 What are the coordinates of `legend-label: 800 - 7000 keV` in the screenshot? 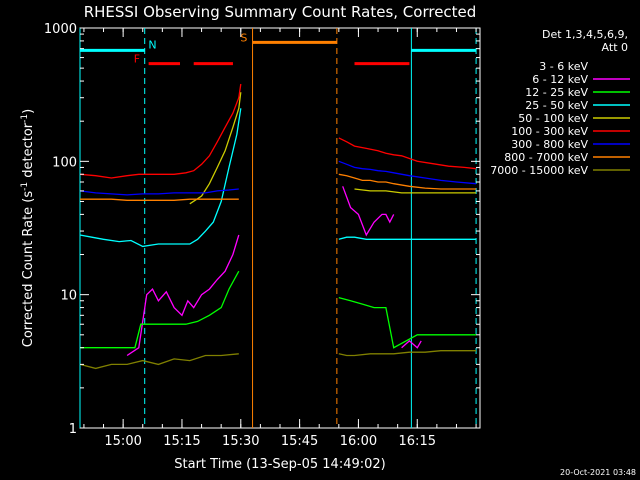 It's located at (546, 157).